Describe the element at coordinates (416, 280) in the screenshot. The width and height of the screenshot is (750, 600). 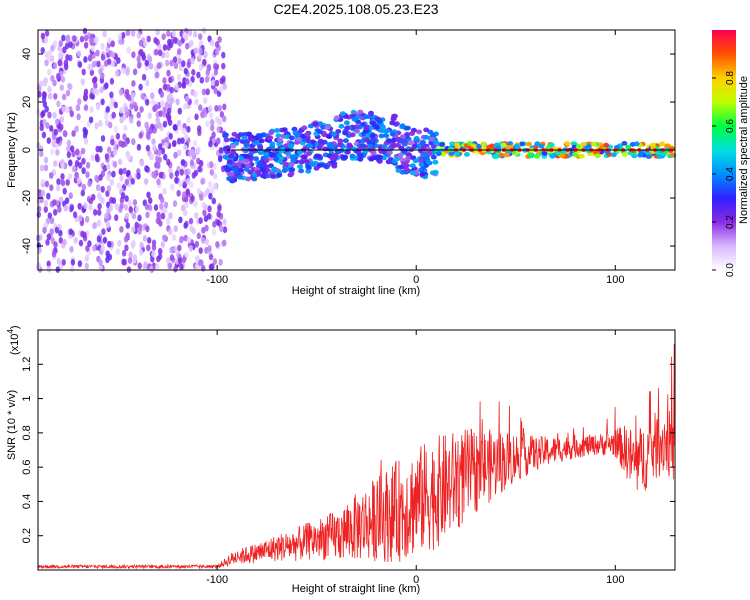
I see `x-tick-label: 0` at that location.